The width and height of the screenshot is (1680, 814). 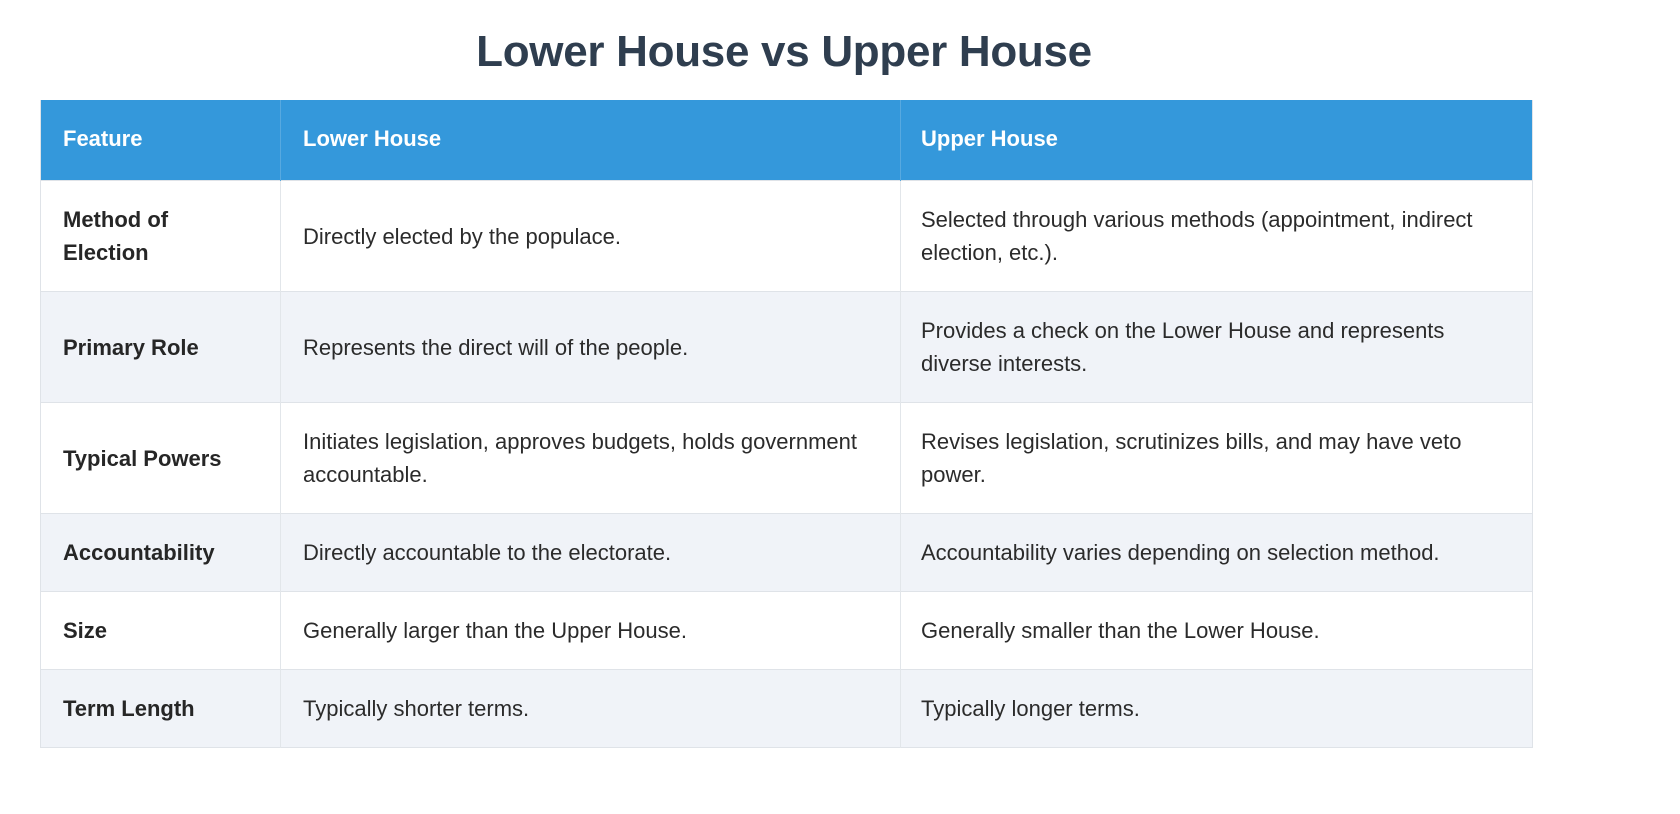 What do you see at coordinates (160, 458) in the screenshot?
I see `cell-feature: Typical Powers` at bounding box center [160, 458].